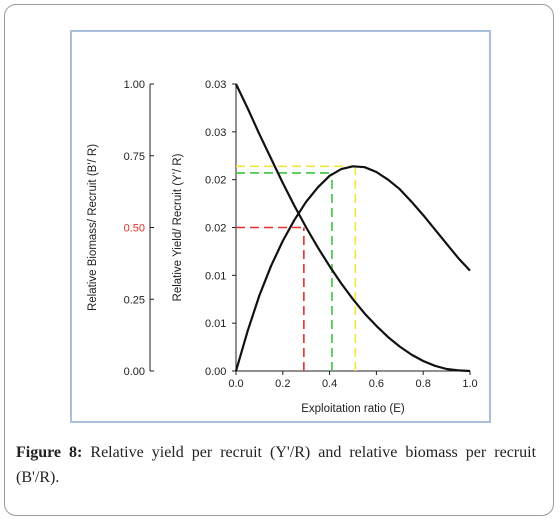 This screenshot has height=524, width=560. Describe the element at coordinates (134, 85) in the screenshot. I see `left-axis-tick-label: 1.00` at that location.